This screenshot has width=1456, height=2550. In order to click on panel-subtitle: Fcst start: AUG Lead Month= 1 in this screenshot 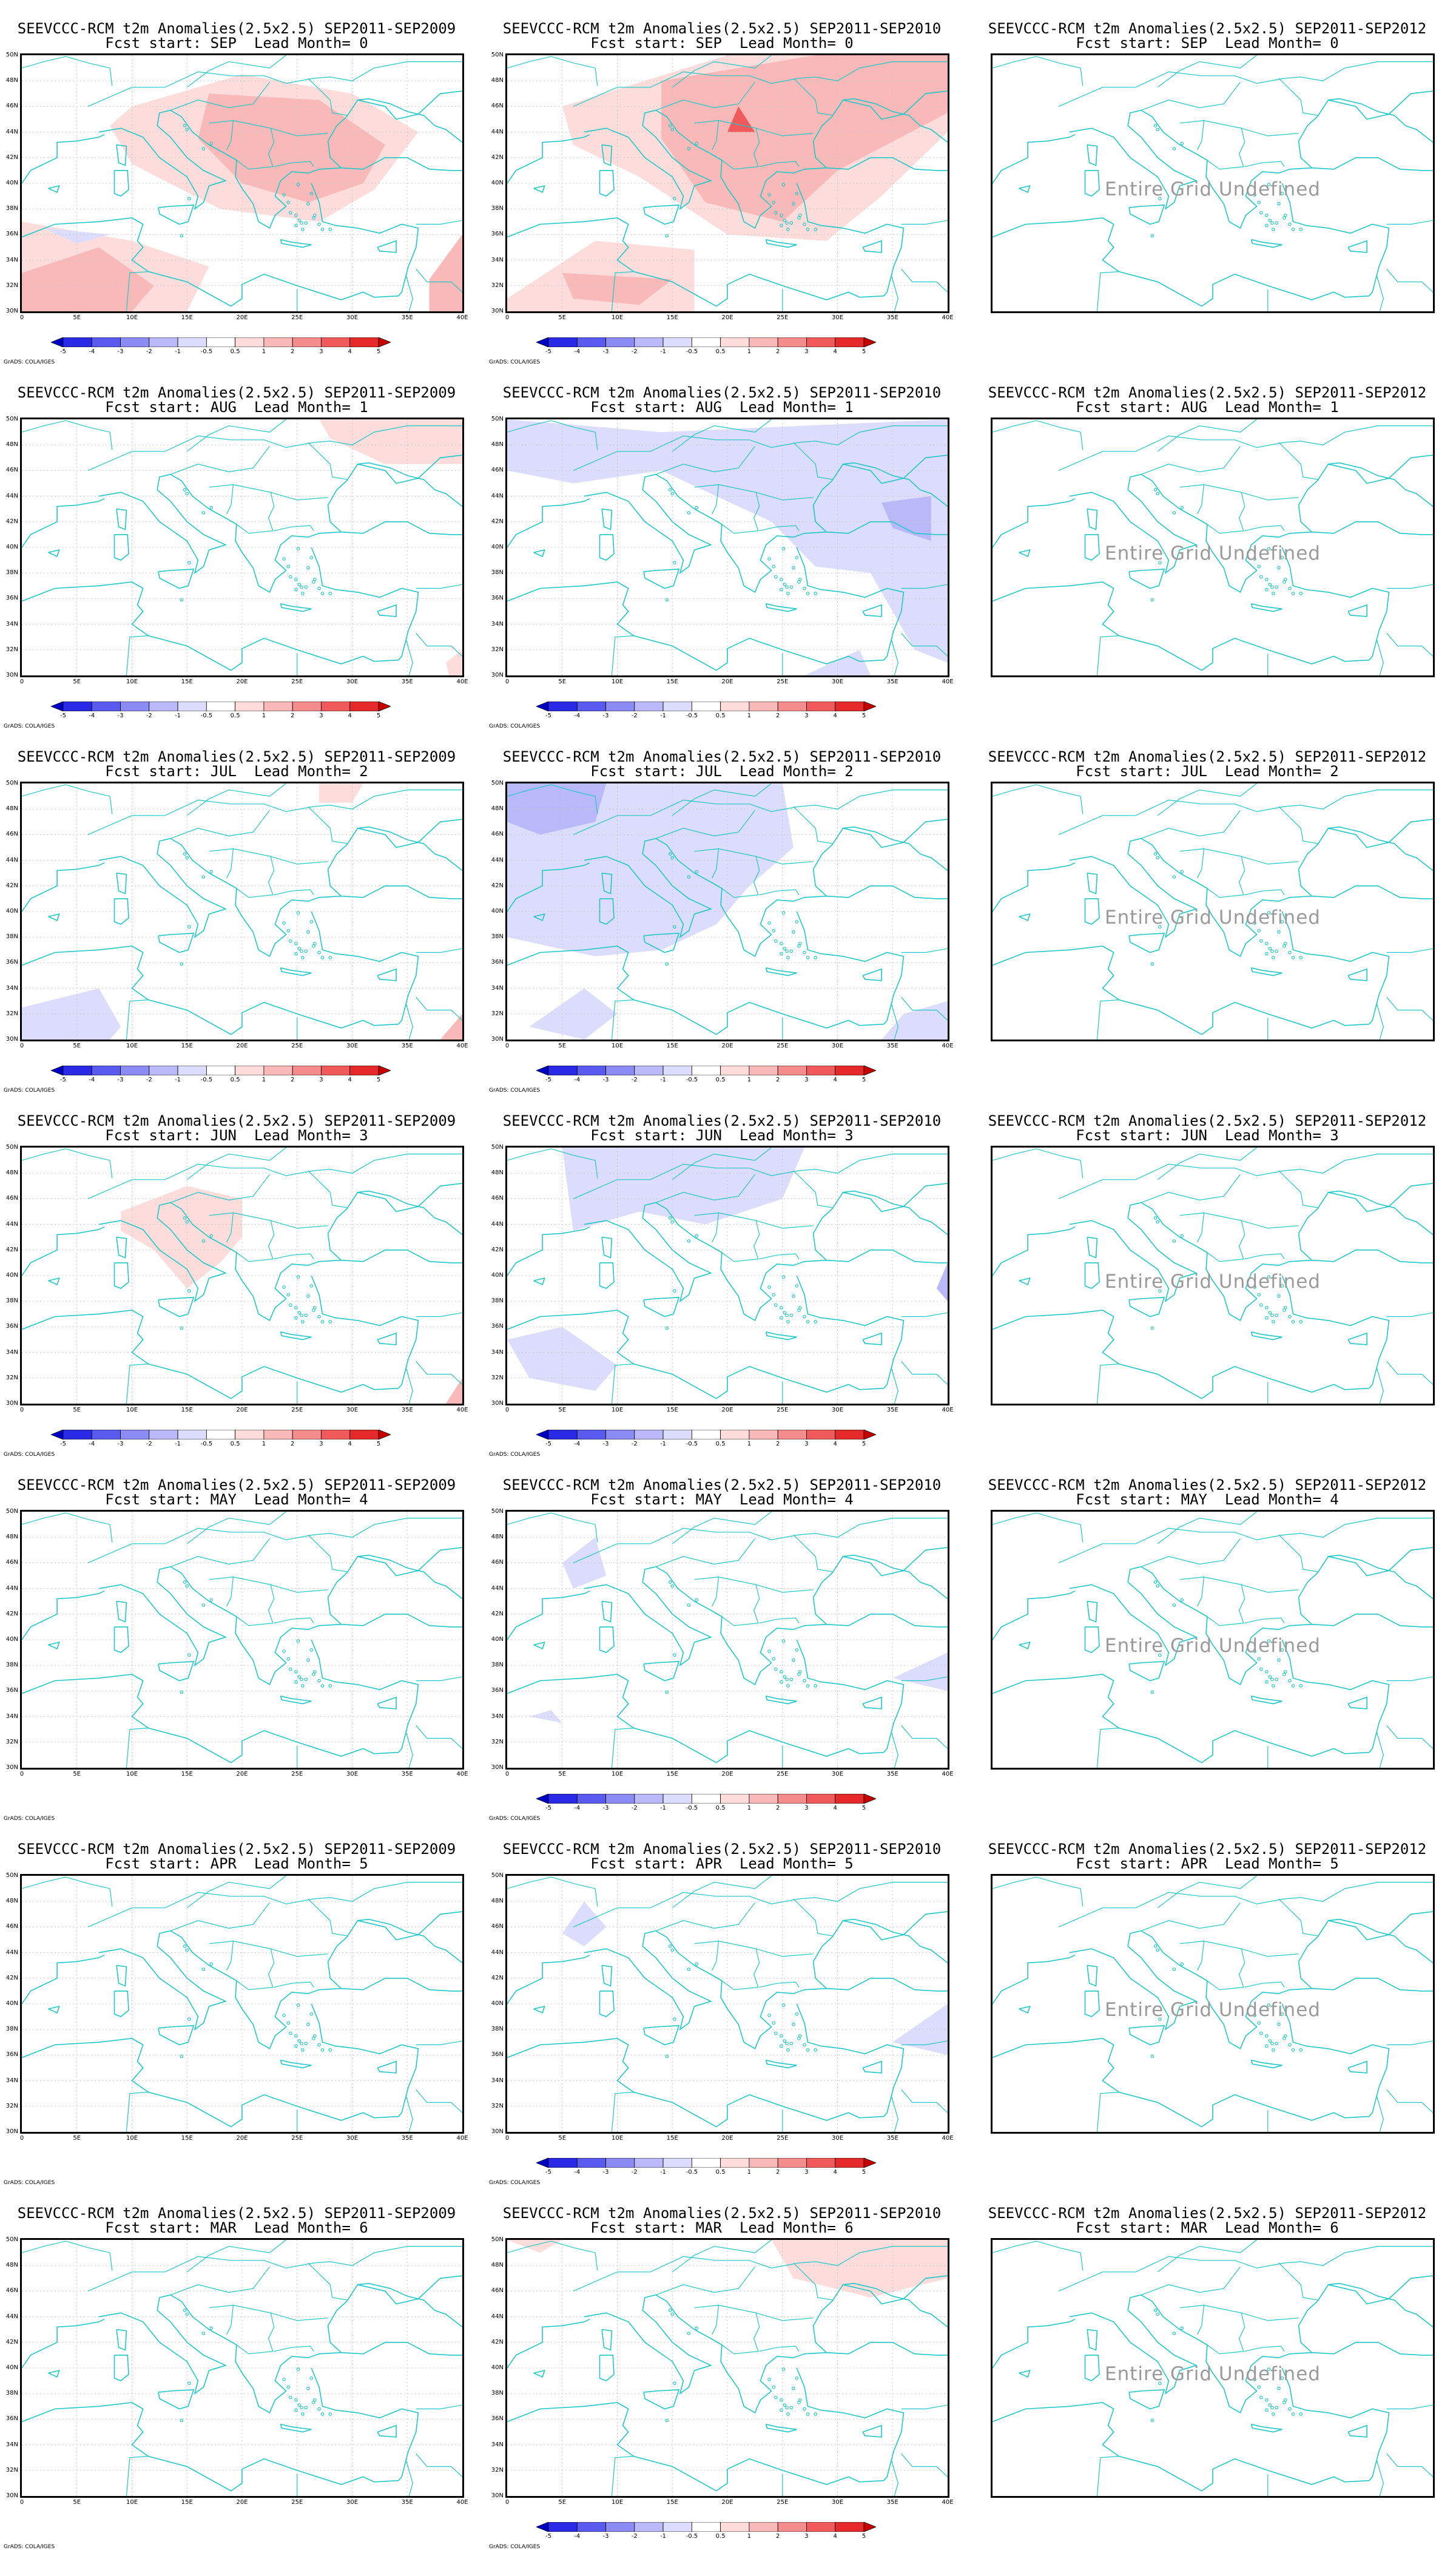, I will do `click(236, 407)`.